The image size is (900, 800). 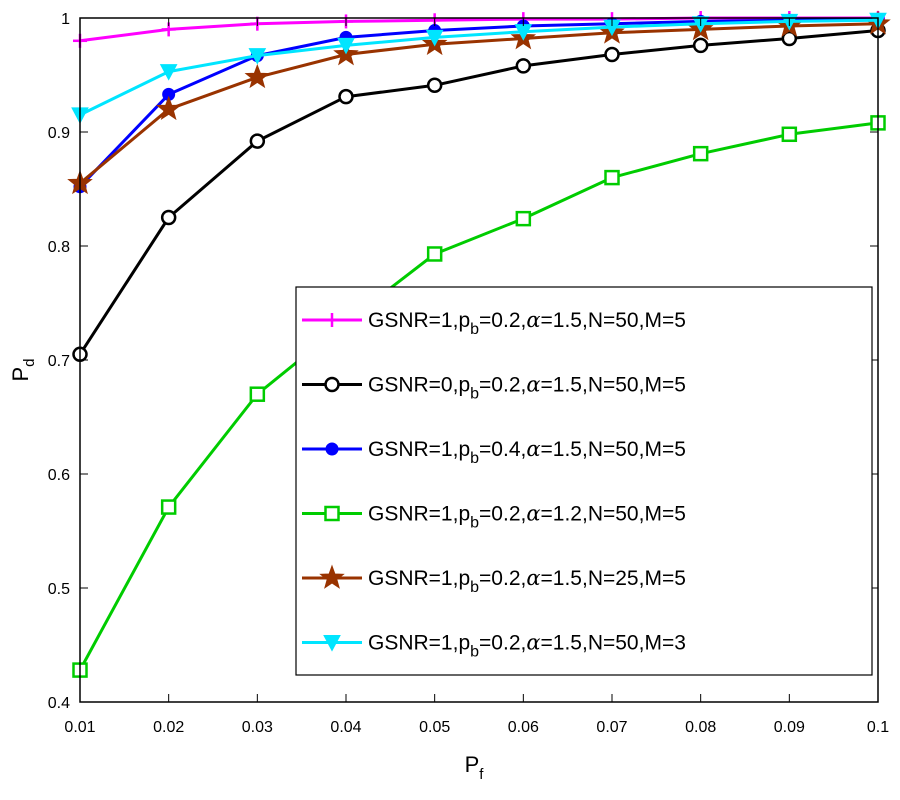 What do you see at coordinates (257, 727) in the screenshot?
I see `x-tick-label: 0.03` at bounding box center [257, 727].